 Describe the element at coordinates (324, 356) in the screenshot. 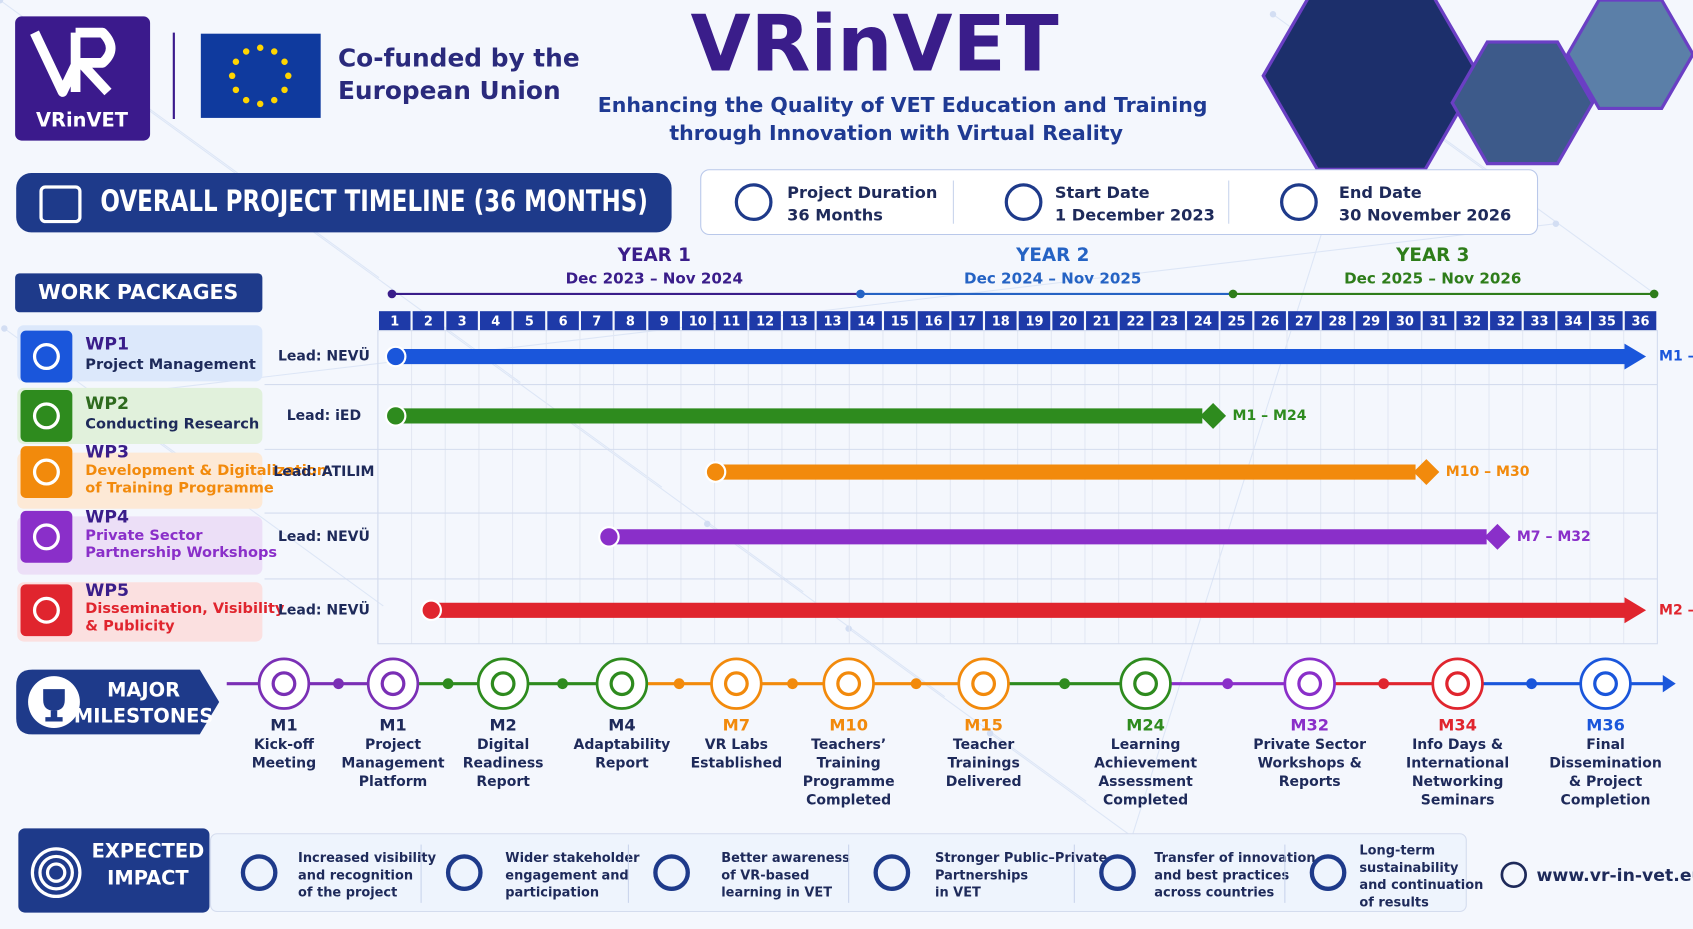

I see `wp-lead: Lead: NEVÜ` at that location.